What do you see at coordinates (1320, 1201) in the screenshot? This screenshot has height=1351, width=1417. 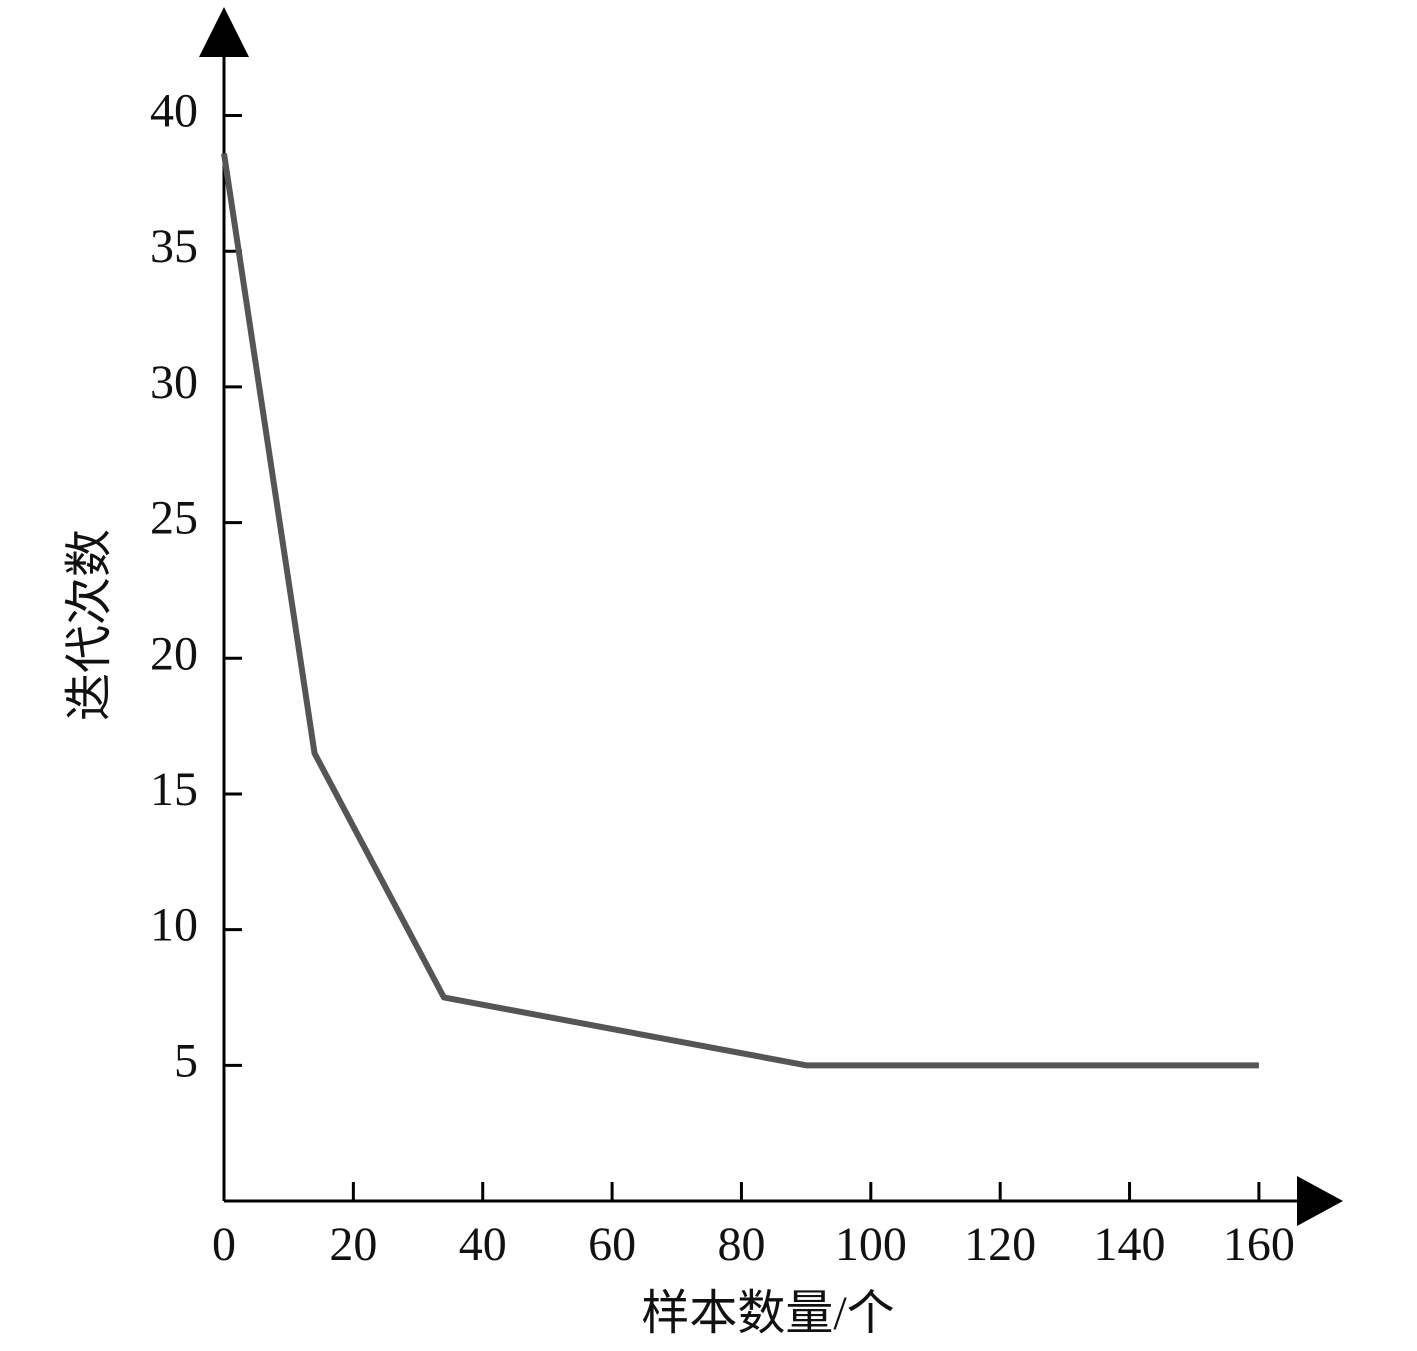 I see `x-axis-arrow` at bounding box center [1320, 1201].